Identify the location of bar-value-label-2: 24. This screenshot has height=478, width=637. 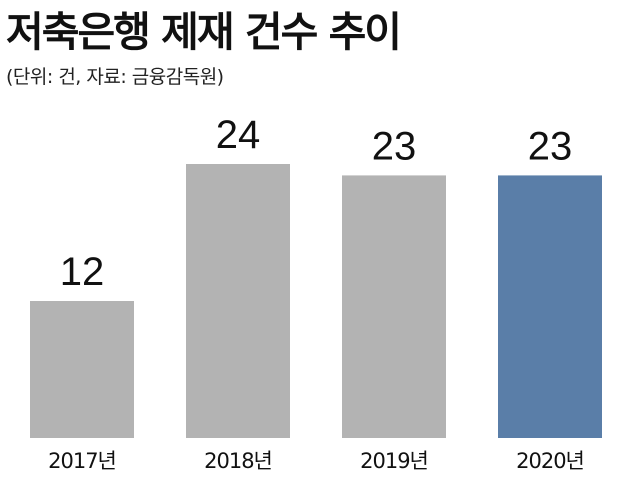
(238, 135).